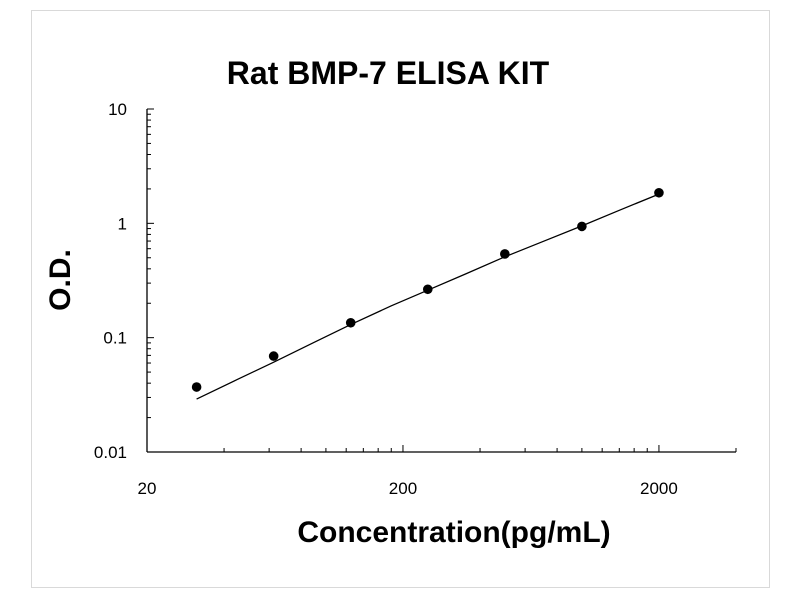  What do you see at coordinates (115, 338) in the screenshot?
I see `y-tick-label: 0.1` at bounding box center [115, 338].